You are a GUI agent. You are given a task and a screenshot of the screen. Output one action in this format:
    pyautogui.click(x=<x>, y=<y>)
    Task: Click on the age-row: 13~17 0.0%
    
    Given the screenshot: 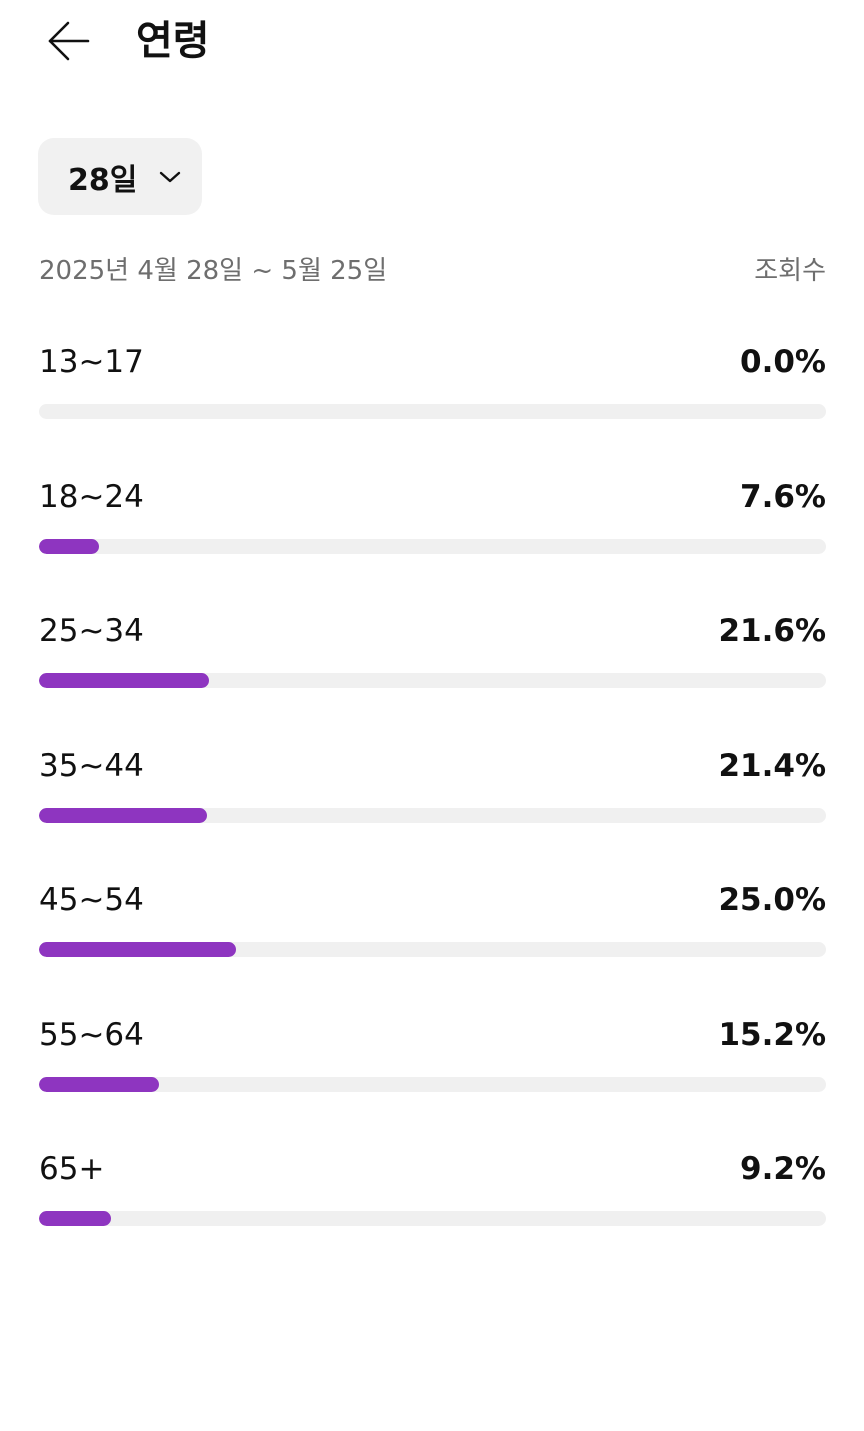 What is the action you would take?
    pyautogui.click(x=432, y=403)
    